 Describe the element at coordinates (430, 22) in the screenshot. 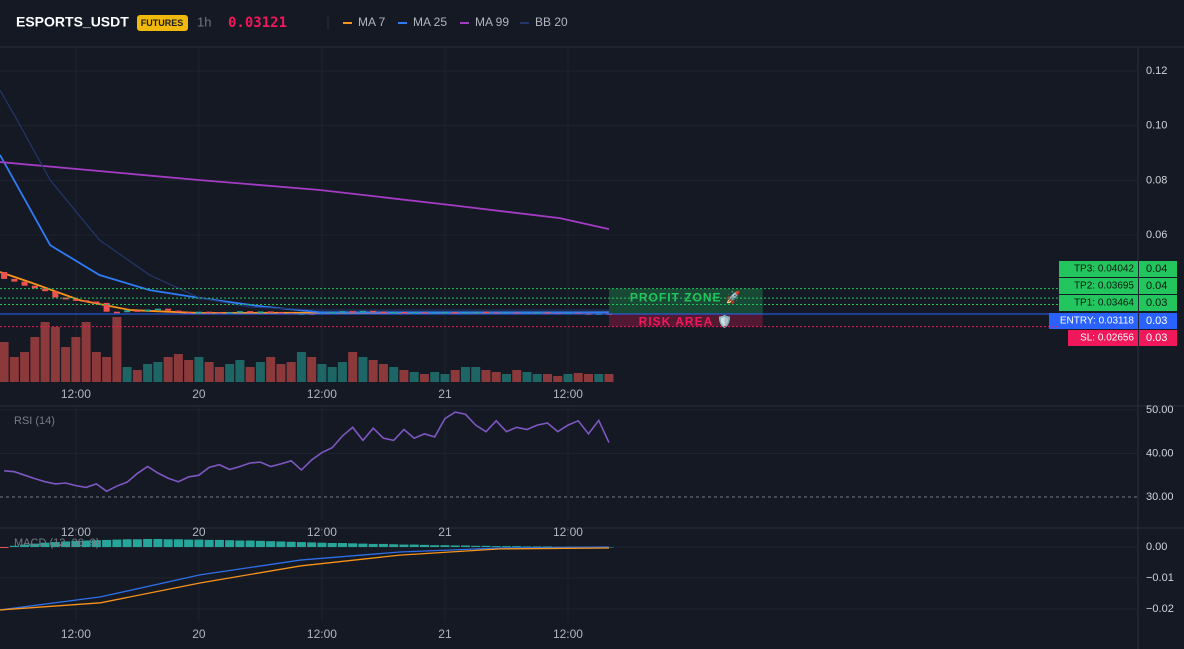

I see `legend-label: MA 25` at that location.